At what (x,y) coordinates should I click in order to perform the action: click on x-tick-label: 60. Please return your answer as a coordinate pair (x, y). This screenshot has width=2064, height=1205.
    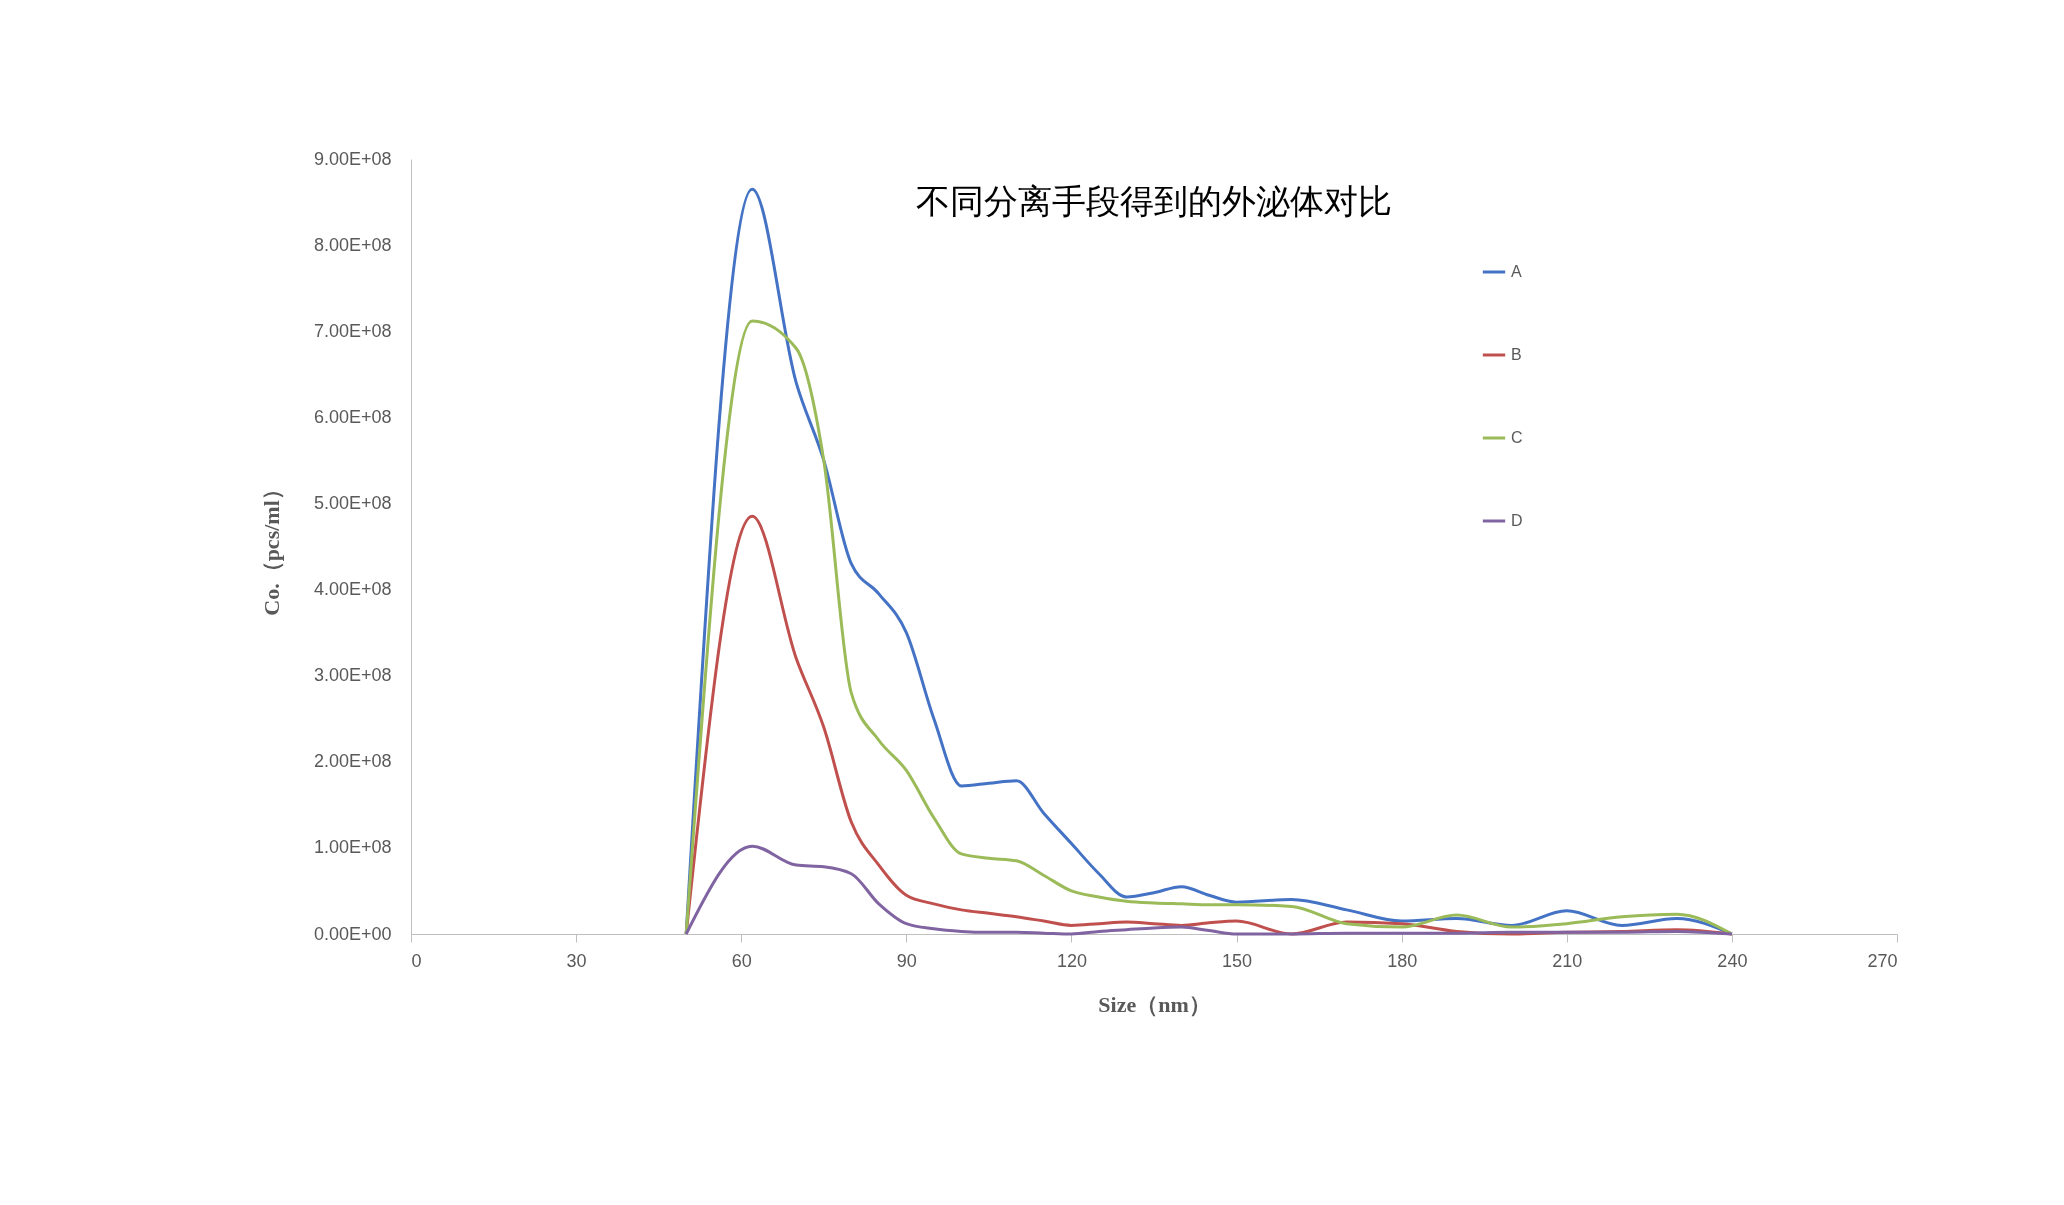
    Looking at the image, I should click on (741, 960).